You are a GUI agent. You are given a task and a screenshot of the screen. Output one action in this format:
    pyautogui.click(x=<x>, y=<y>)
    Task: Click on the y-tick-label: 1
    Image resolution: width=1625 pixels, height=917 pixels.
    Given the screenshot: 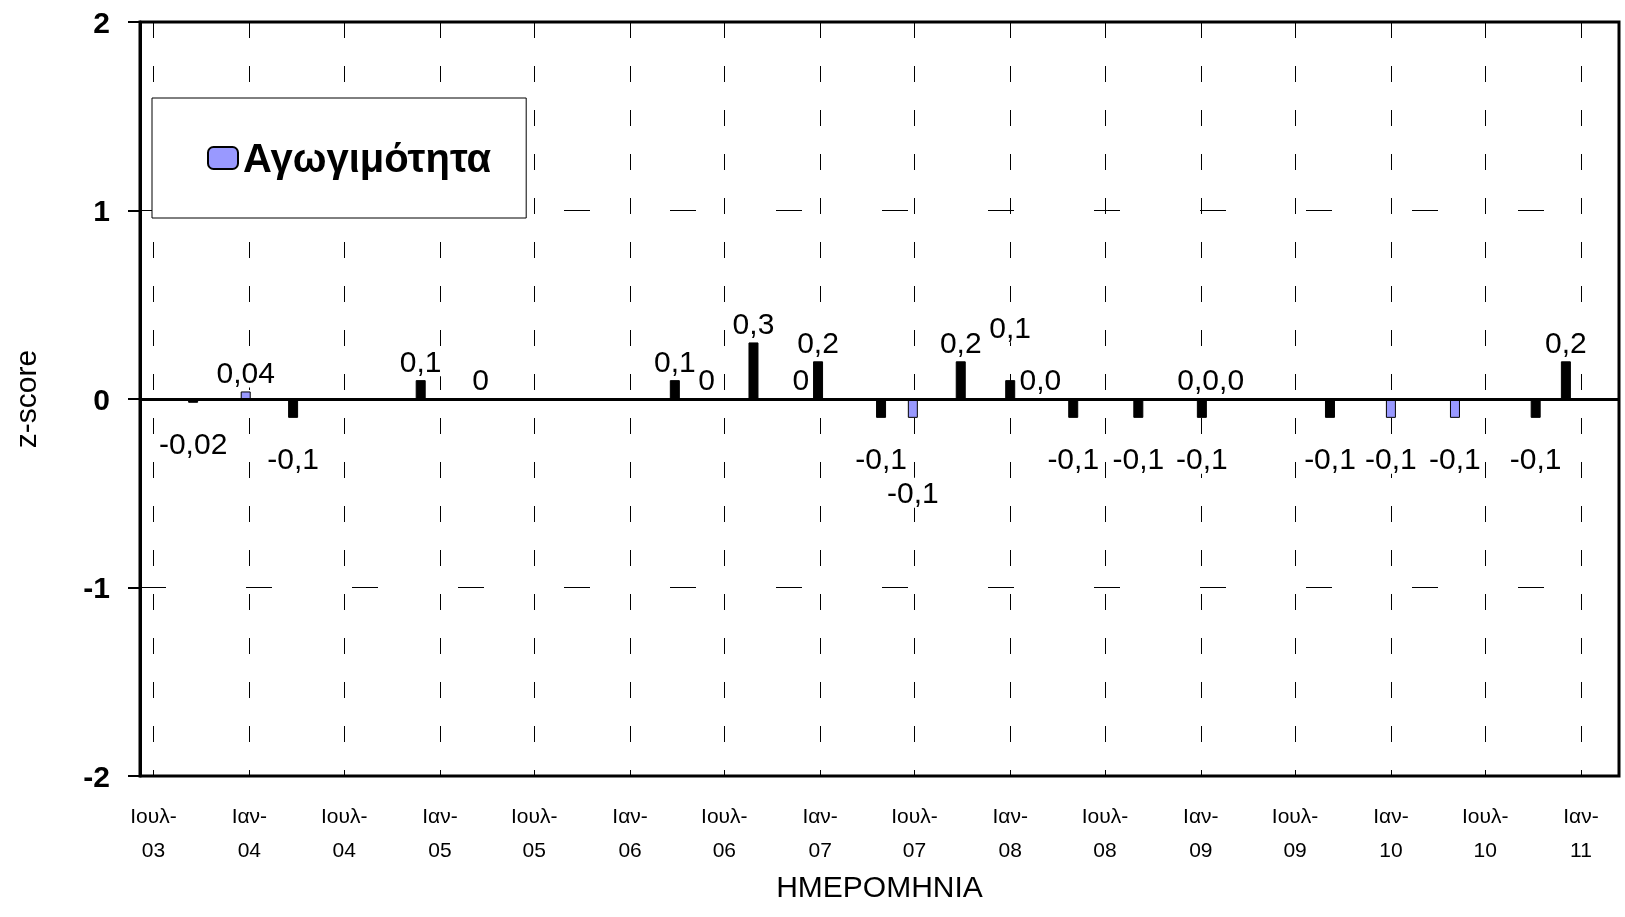 What is the action you would take?
    pyautogui.click(x=101, y=210)
    